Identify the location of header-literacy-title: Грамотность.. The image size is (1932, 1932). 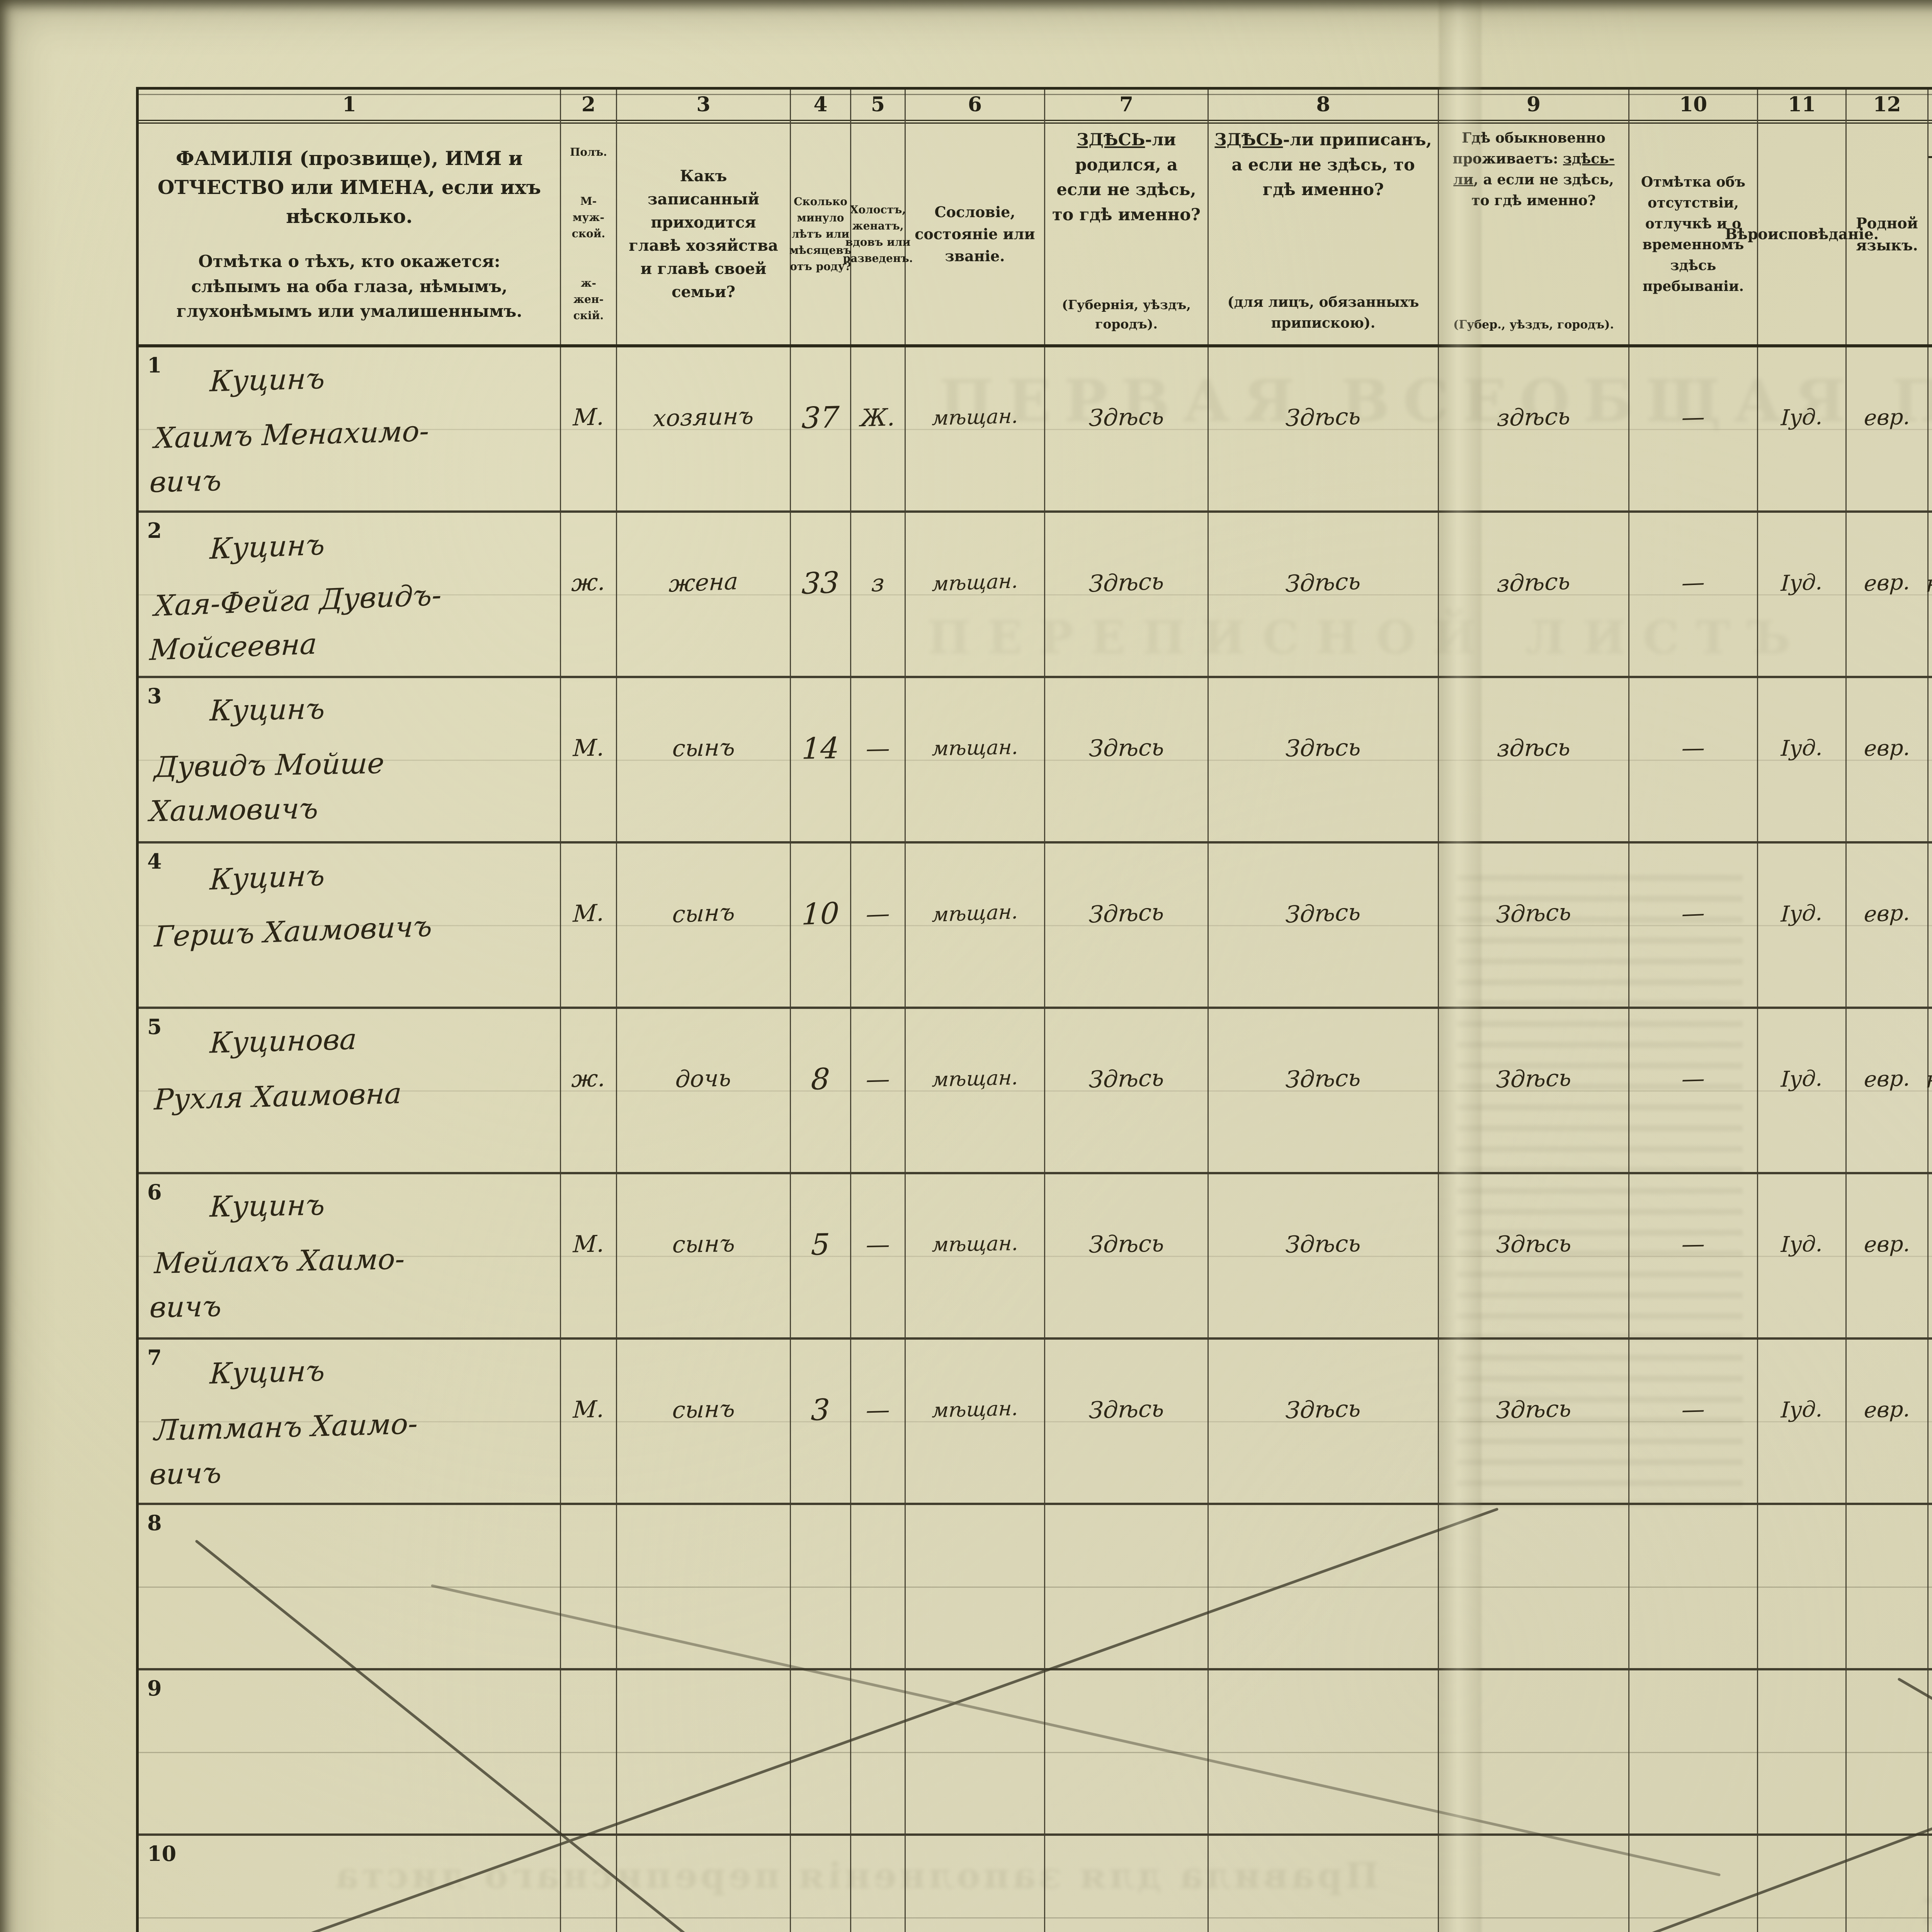
(1930, 141).